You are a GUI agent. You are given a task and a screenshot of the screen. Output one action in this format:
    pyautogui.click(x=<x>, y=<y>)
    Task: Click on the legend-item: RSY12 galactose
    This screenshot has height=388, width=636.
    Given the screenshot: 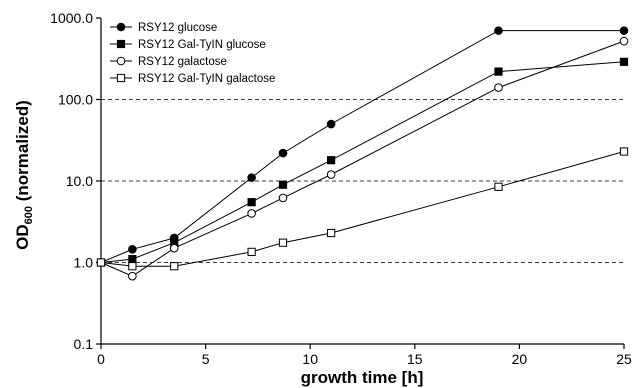 What is the action you would take?
    pyautogui.click(x=168, y=62)
    